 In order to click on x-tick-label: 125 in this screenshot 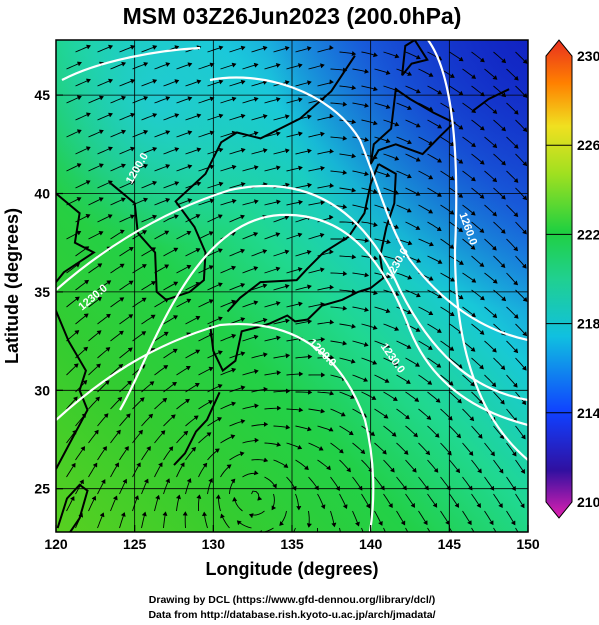, I will do `click(135, 544)`.